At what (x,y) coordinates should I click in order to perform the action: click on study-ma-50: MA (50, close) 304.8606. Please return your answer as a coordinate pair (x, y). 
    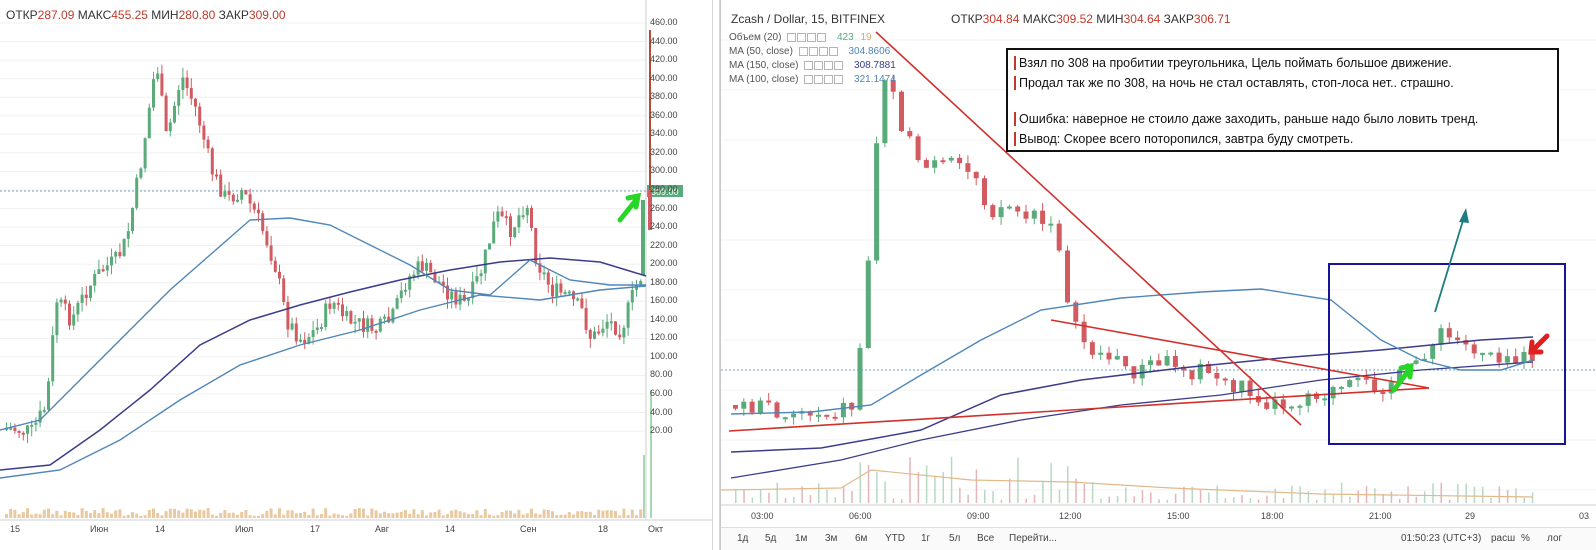
    Looking at the image, I should click on (810, 52).